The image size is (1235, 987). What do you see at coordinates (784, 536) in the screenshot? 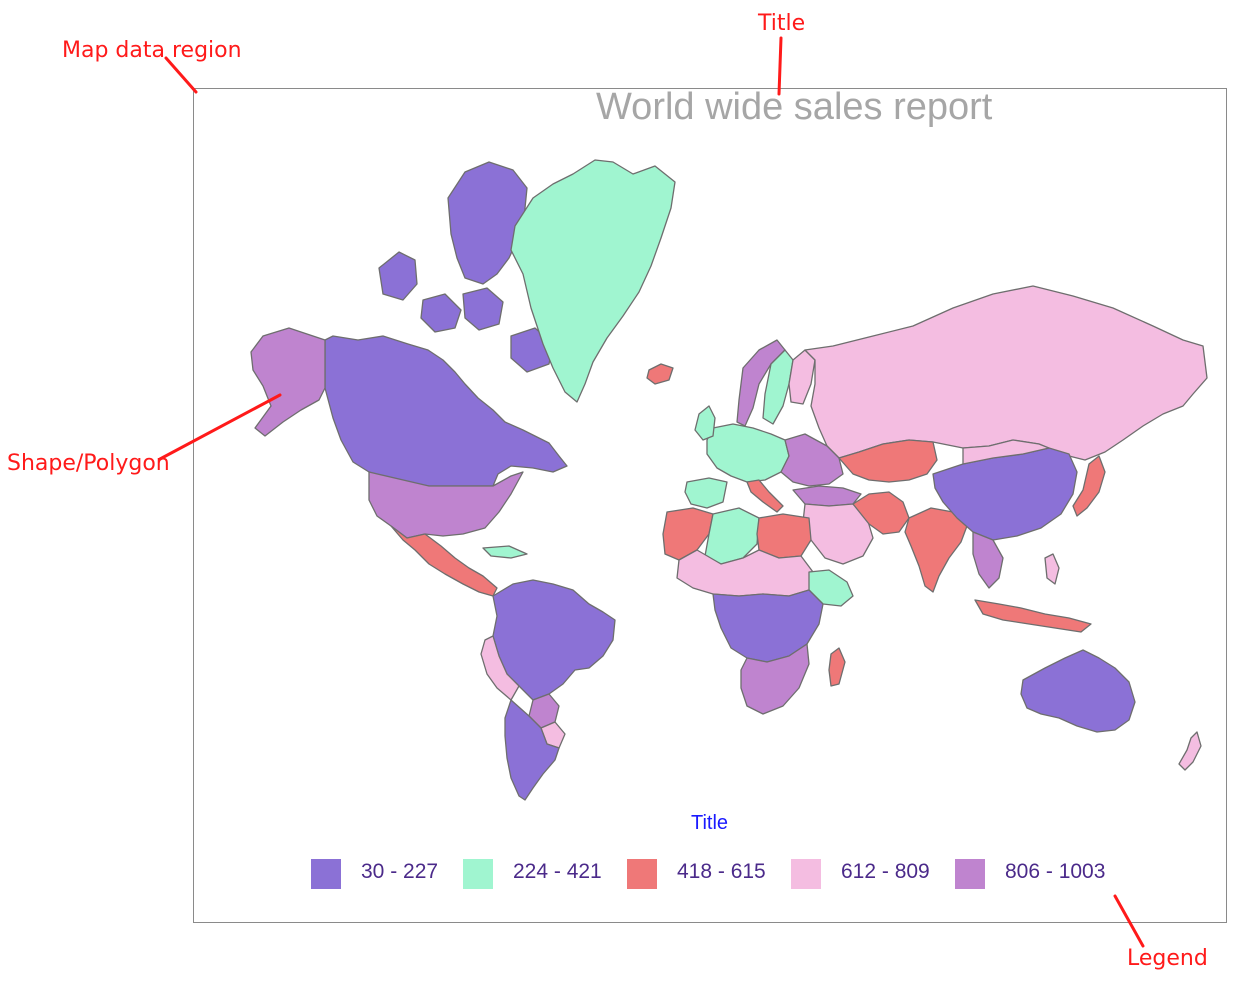
I see `shape-libya-egypt` at bounding box center [784, 536].